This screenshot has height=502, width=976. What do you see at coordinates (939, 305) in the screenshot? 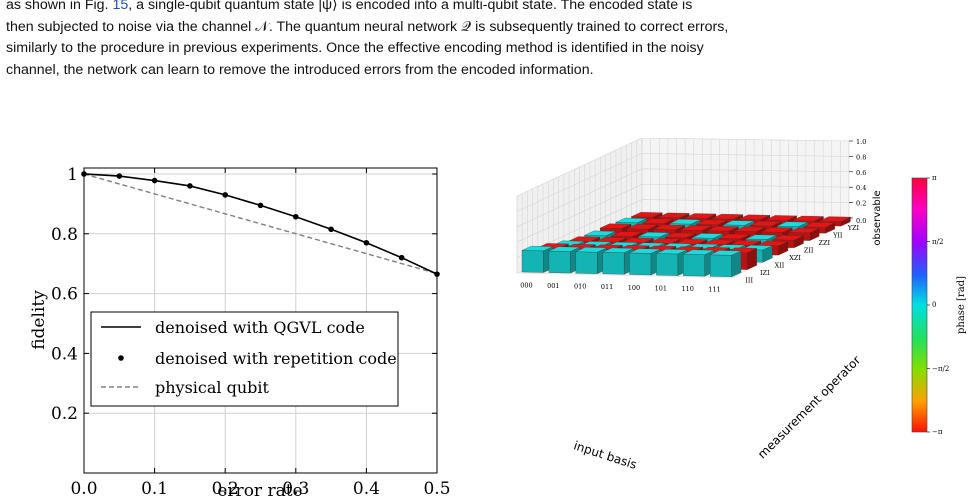
I see `phase-colorbar: π π/2 0 −π/2 −π phase [rad]` at bounding box center [939, 305].